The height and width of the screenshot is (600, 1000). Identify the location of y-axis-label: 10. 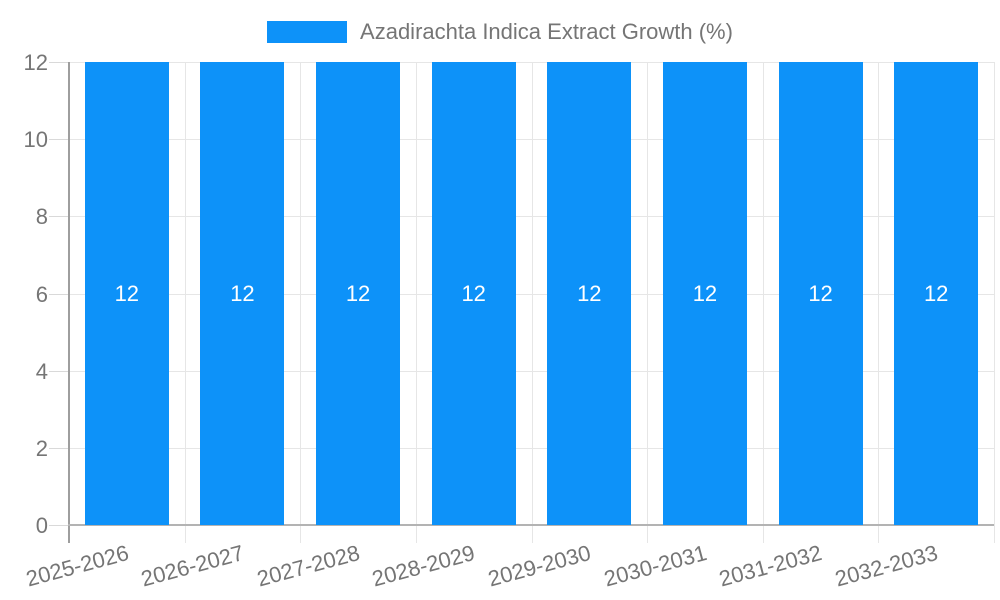
(35, 140).